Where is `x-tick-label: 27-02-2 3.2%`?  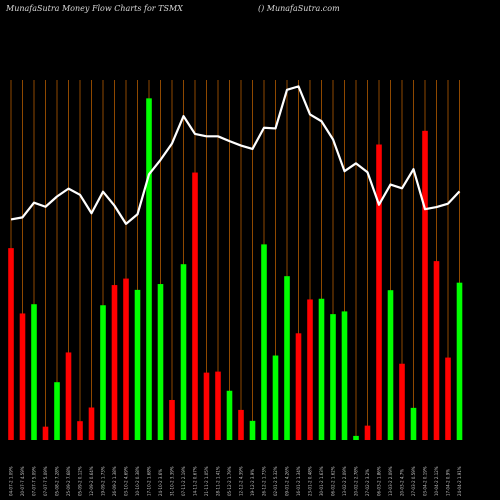 x-tick-label: 27-02-2 3.2% is located at coordinates (367, 482).